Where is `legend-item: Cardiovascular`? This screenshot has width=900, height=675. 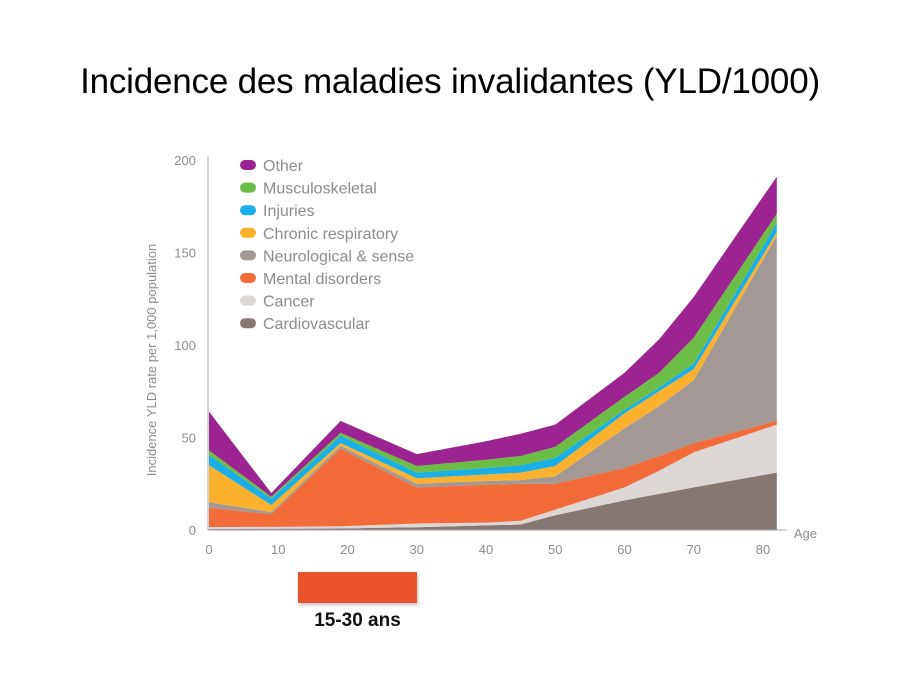
legend-item: Cardiovascular is located at coordinates (305, 324).